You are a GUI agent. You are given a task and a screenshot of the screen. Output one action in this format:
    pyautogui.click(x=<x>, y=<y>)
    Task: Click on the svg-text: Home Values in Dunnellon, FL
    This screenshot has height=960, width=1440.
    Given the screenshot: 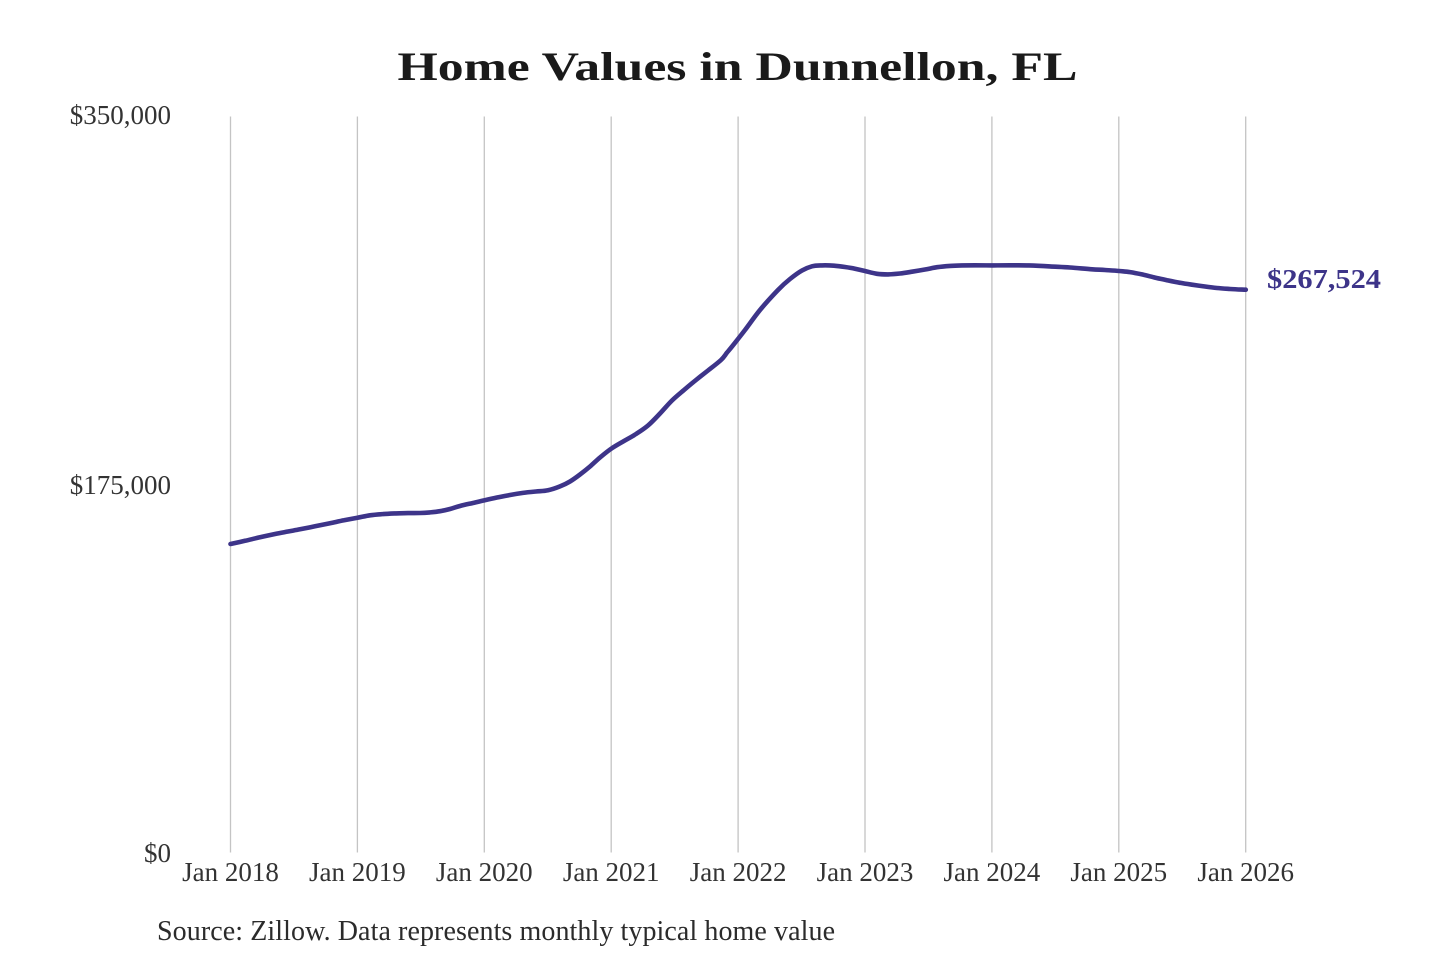 What is the action you would take?
    pyautogui.click(x=738, y=66)
    